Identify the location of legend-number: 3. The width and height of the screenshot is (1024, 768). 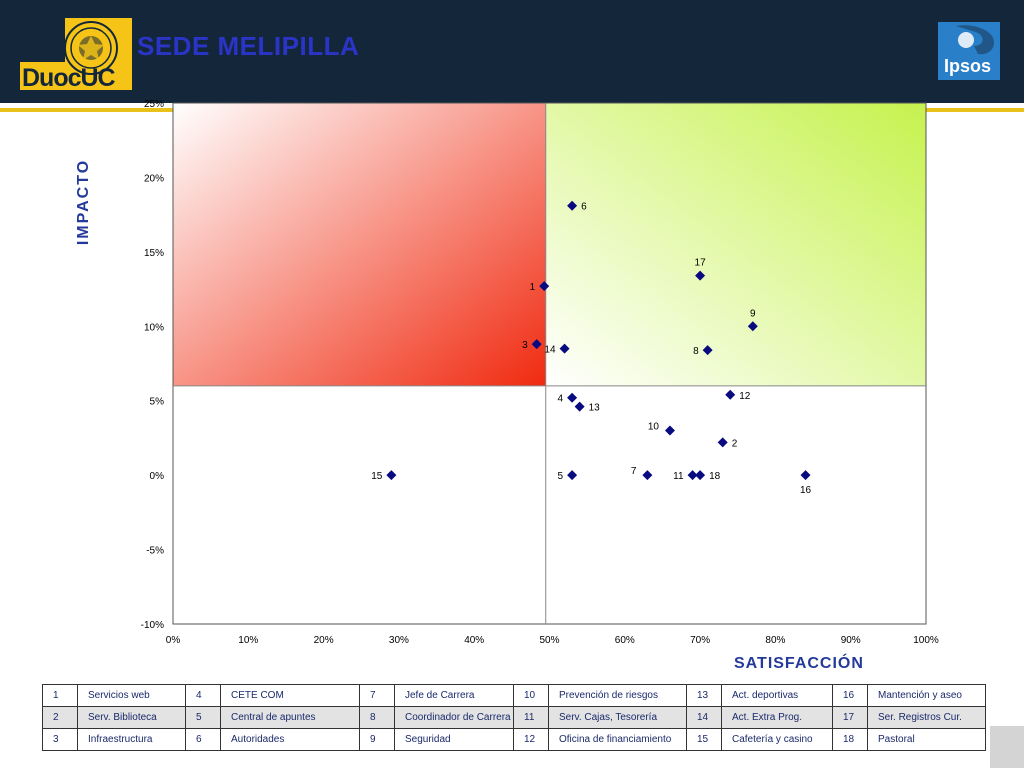
(60, 739).